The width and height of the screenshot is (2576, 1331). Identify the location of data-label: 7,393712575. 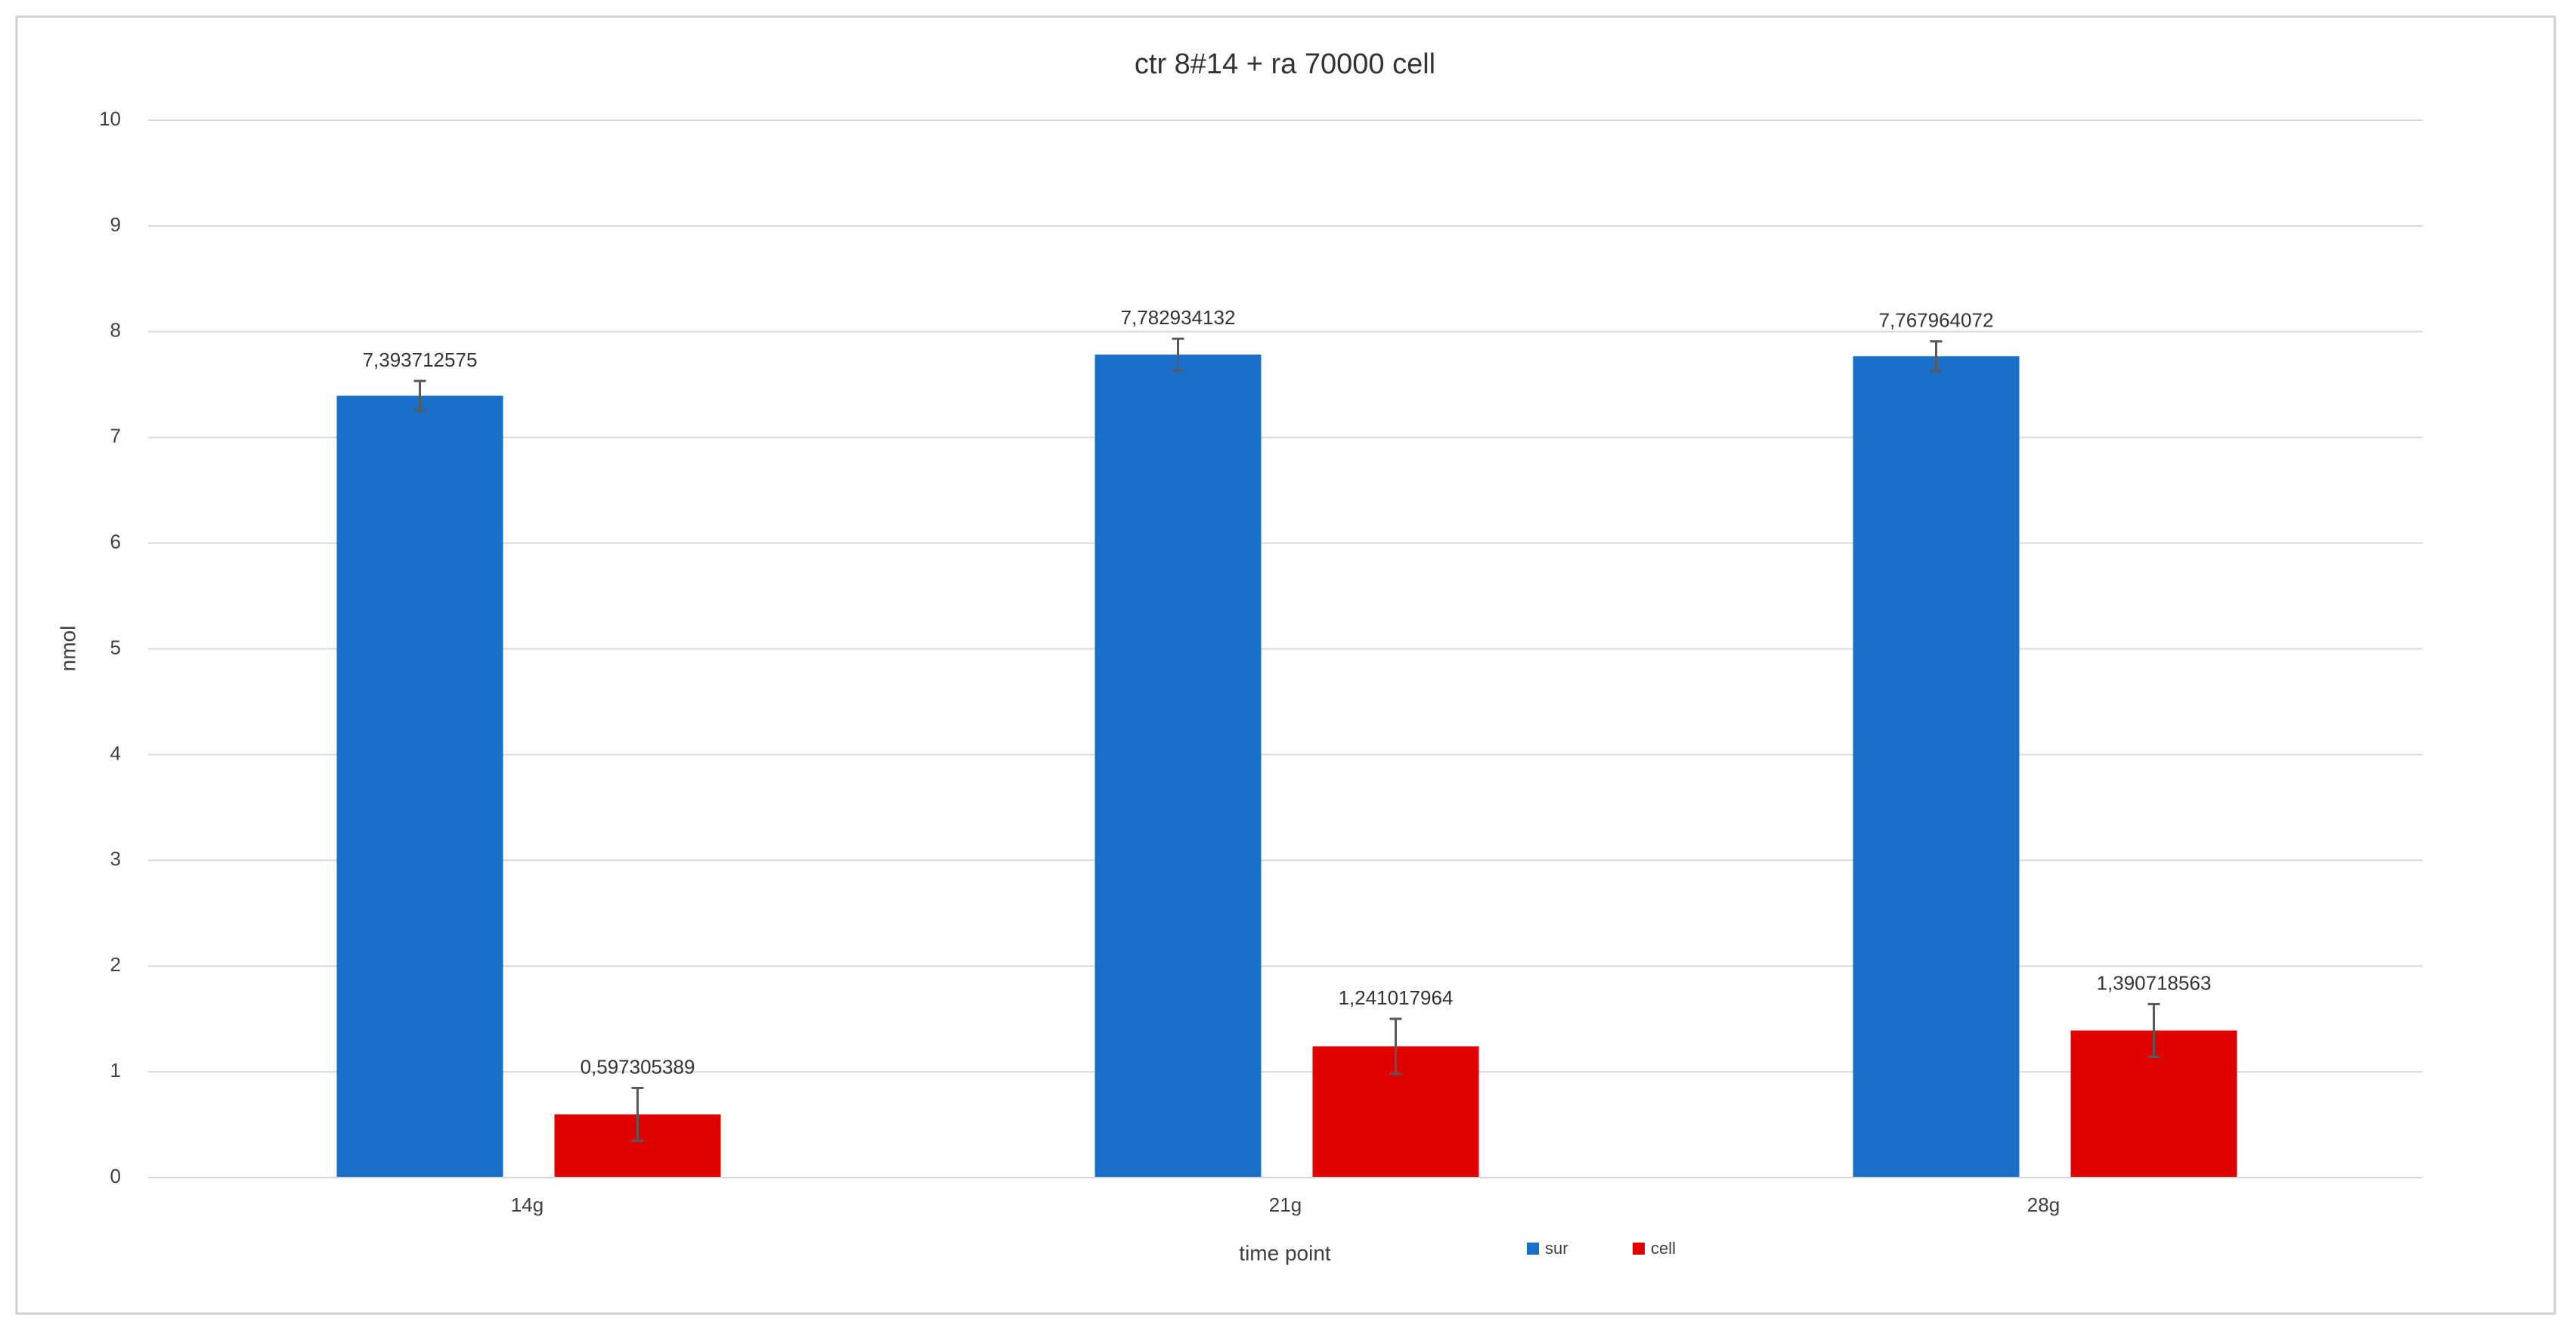
(420, 359).